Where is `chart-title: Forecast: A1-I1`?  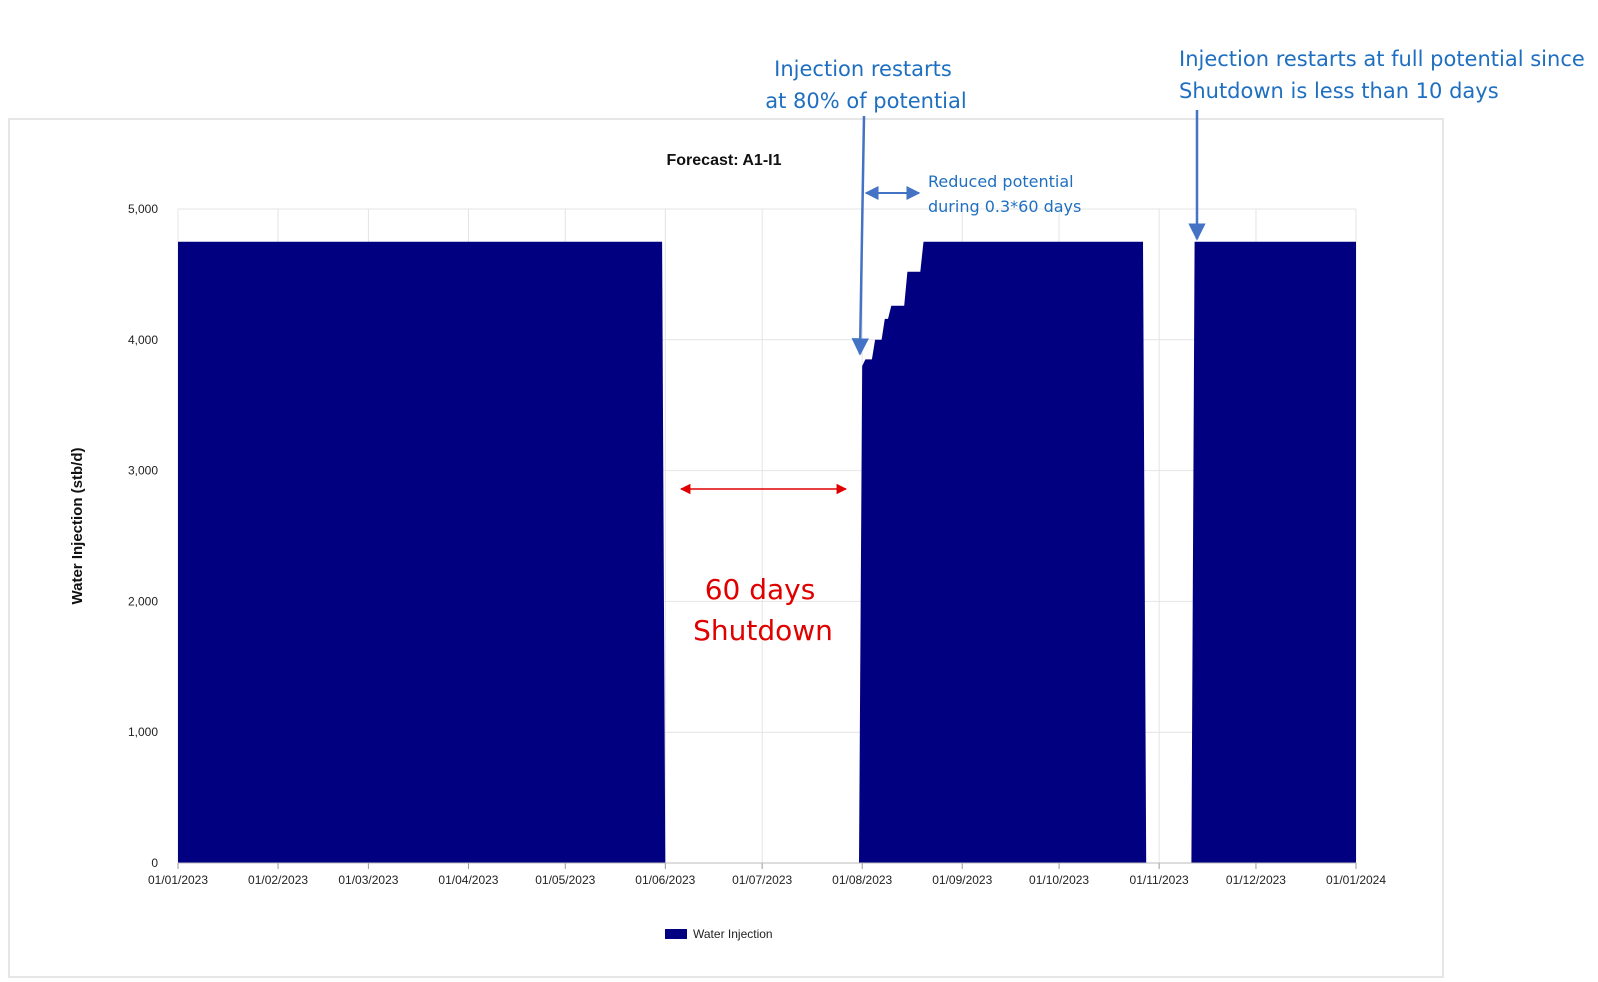
chart-title: Forecast: A1-I1 is located at coordinates (724, 160).